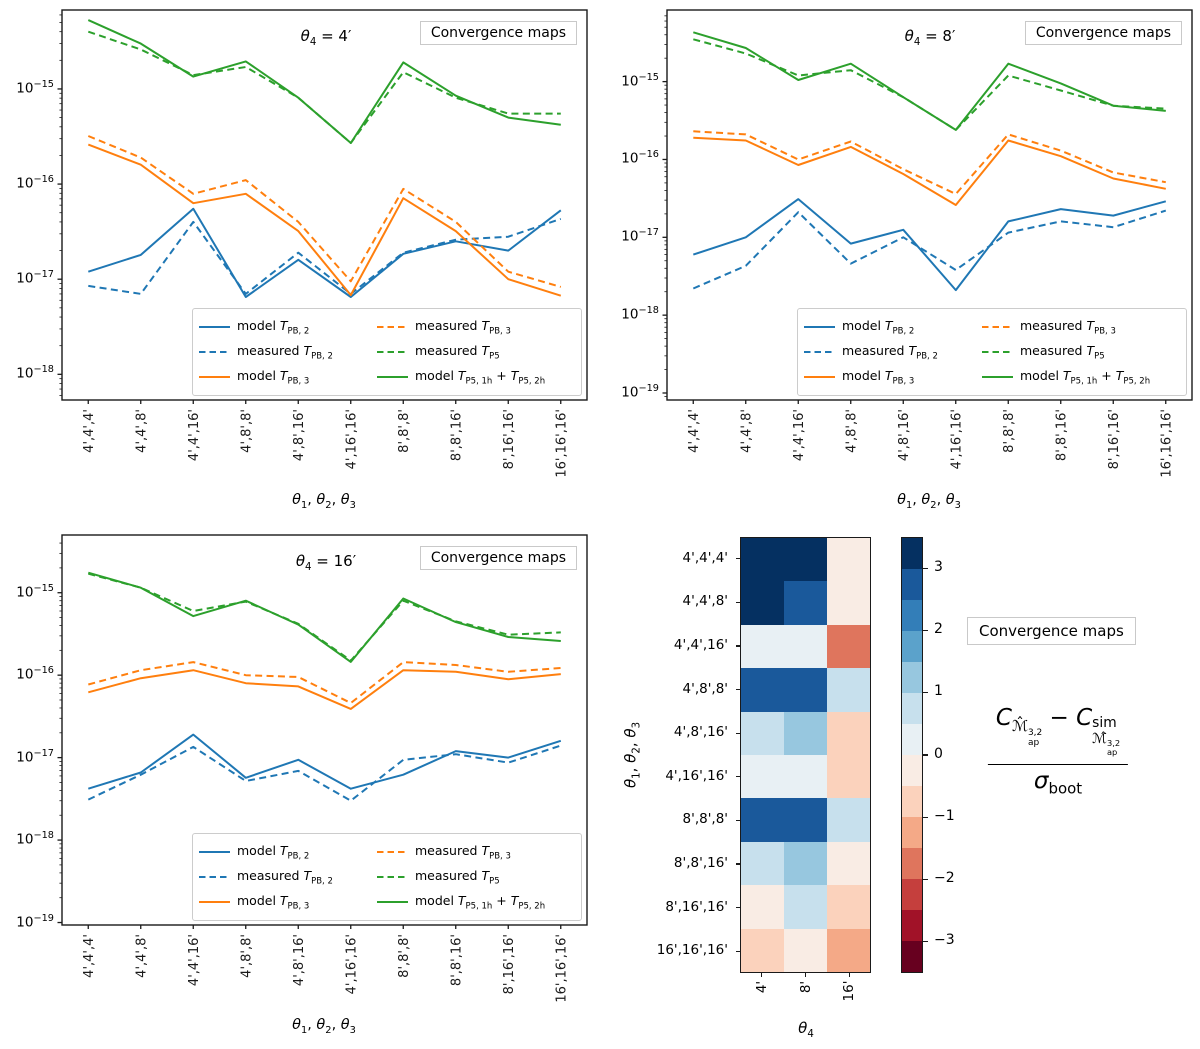 Image resolution: width=1200 pixels, height=1049 pixels. What do you see at coordinates (246, 956) in the screenshot?
I see `x-tick-label: 4',8',8'` at bounding box center [246, 956].